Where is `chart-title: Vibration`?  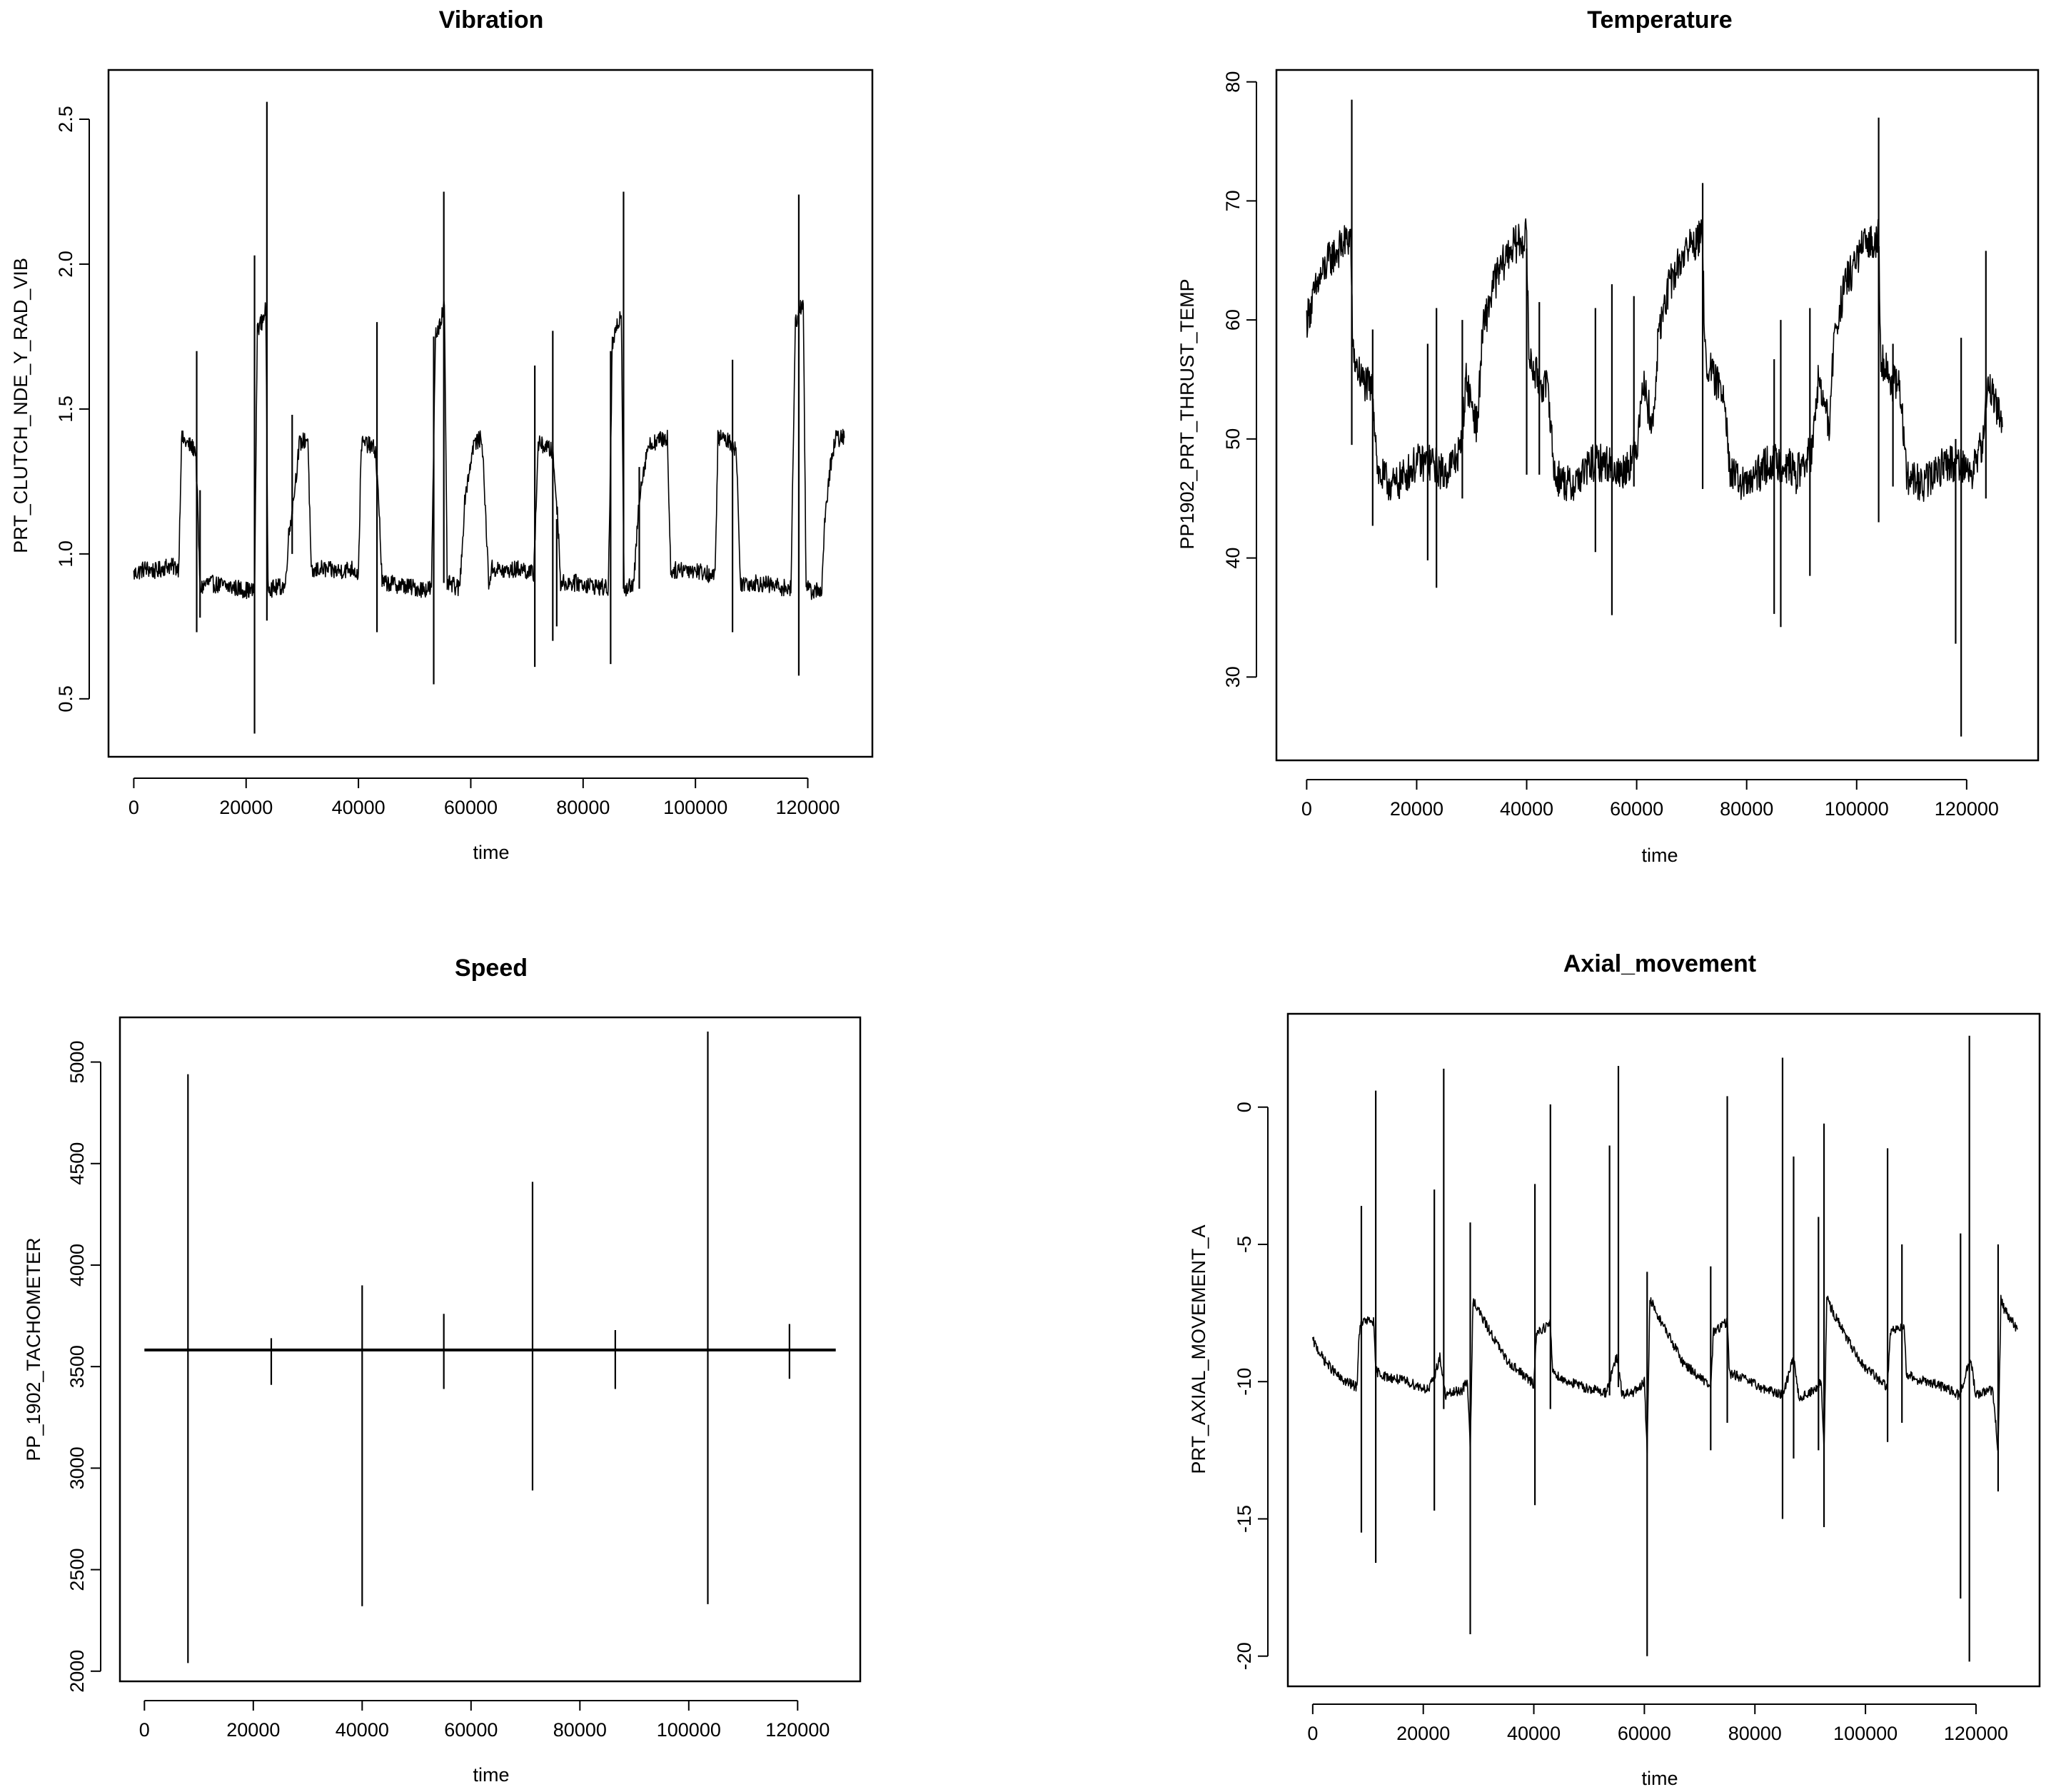
chart-title: Vibration is located at coordinates (492, 20).